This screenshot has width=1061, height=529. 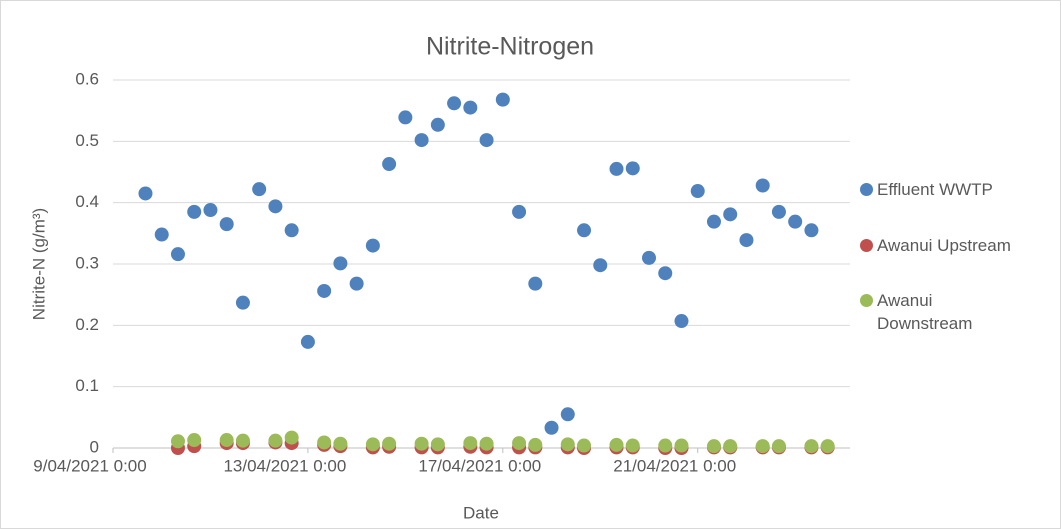 What do you see at coordinates (87, 385) in the screenshot?
I see `y-tick-label: 0.1` at bounding box center [87, 385].